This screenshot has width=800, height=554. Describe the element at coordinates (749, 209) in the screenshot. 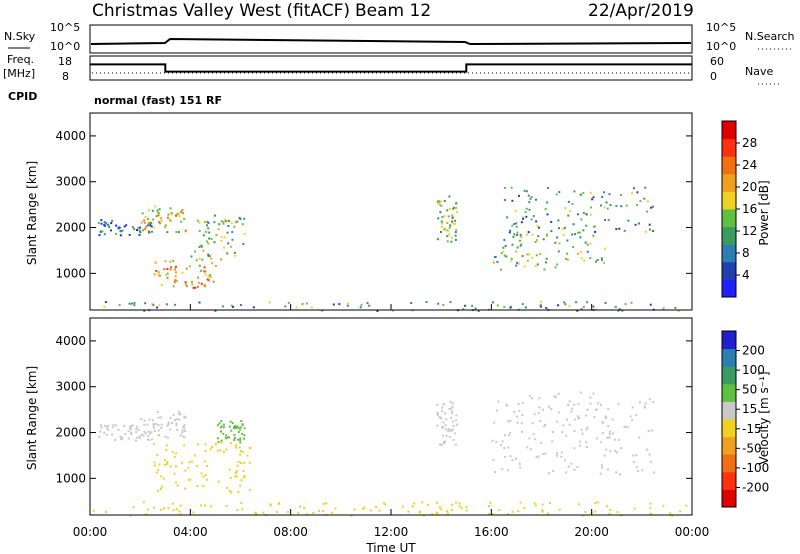

I see `colorbar-tick-label: 16` at that location.